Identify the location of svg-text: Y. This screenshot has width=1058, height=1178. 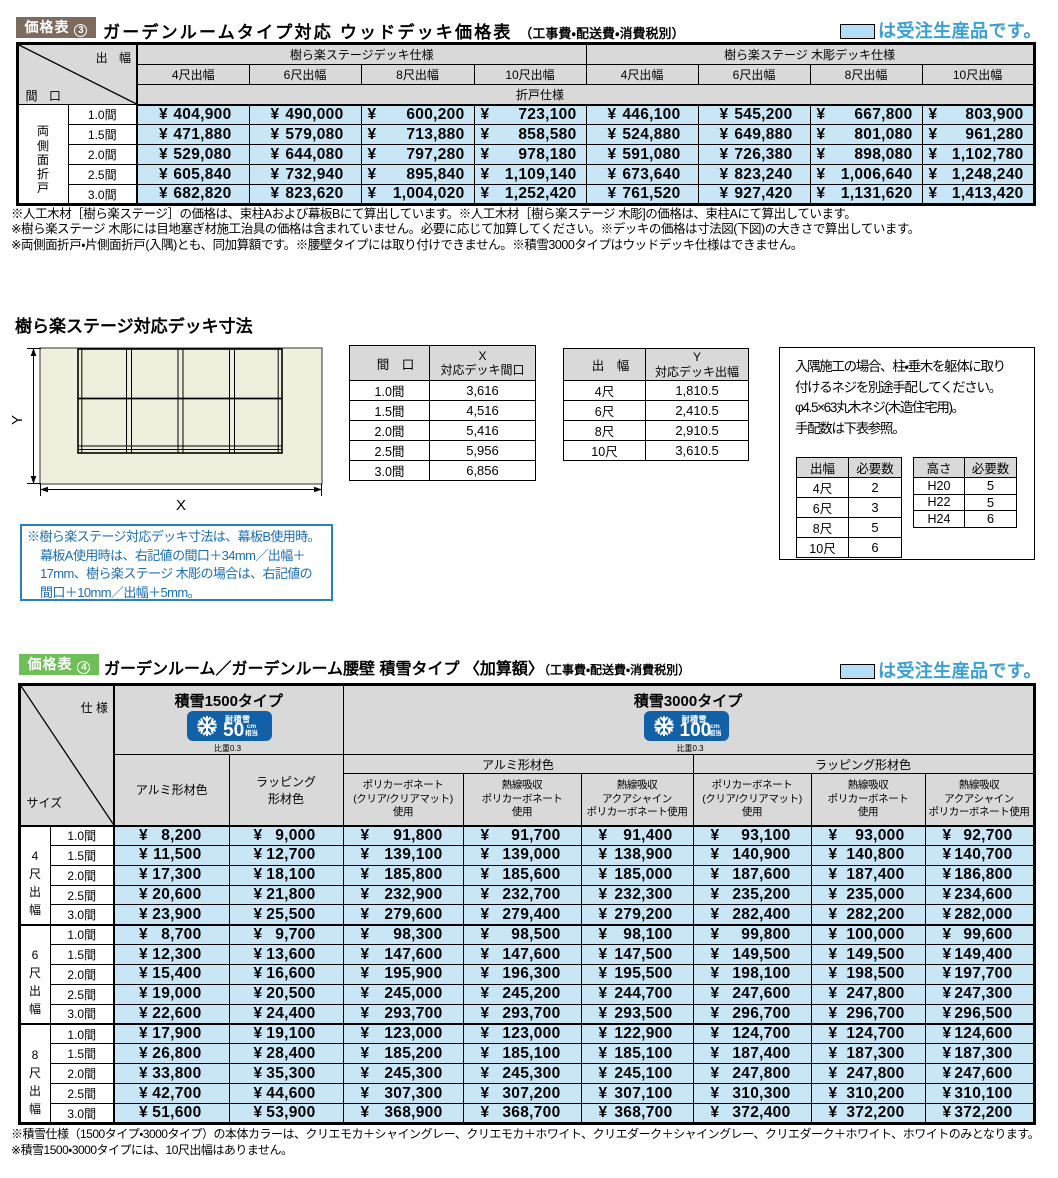
(18, 420).